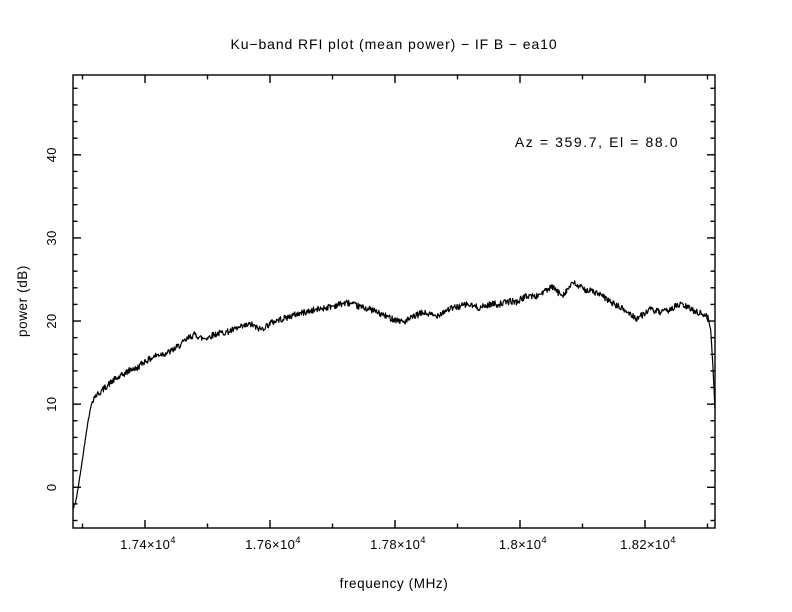 This screenshot has height=612, width=792. What do you see at coordinates (51, 237) in the screenshot?
I see `y-tick-label: 30` at bounding box center [51, 237].